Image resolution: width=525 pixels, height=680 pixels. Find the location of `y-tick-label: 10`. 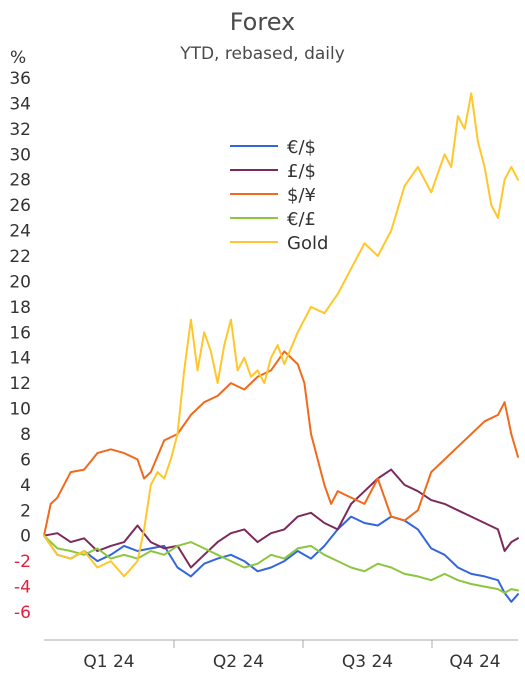

y-tick-label: 10 is located at coordinates (20, 410).